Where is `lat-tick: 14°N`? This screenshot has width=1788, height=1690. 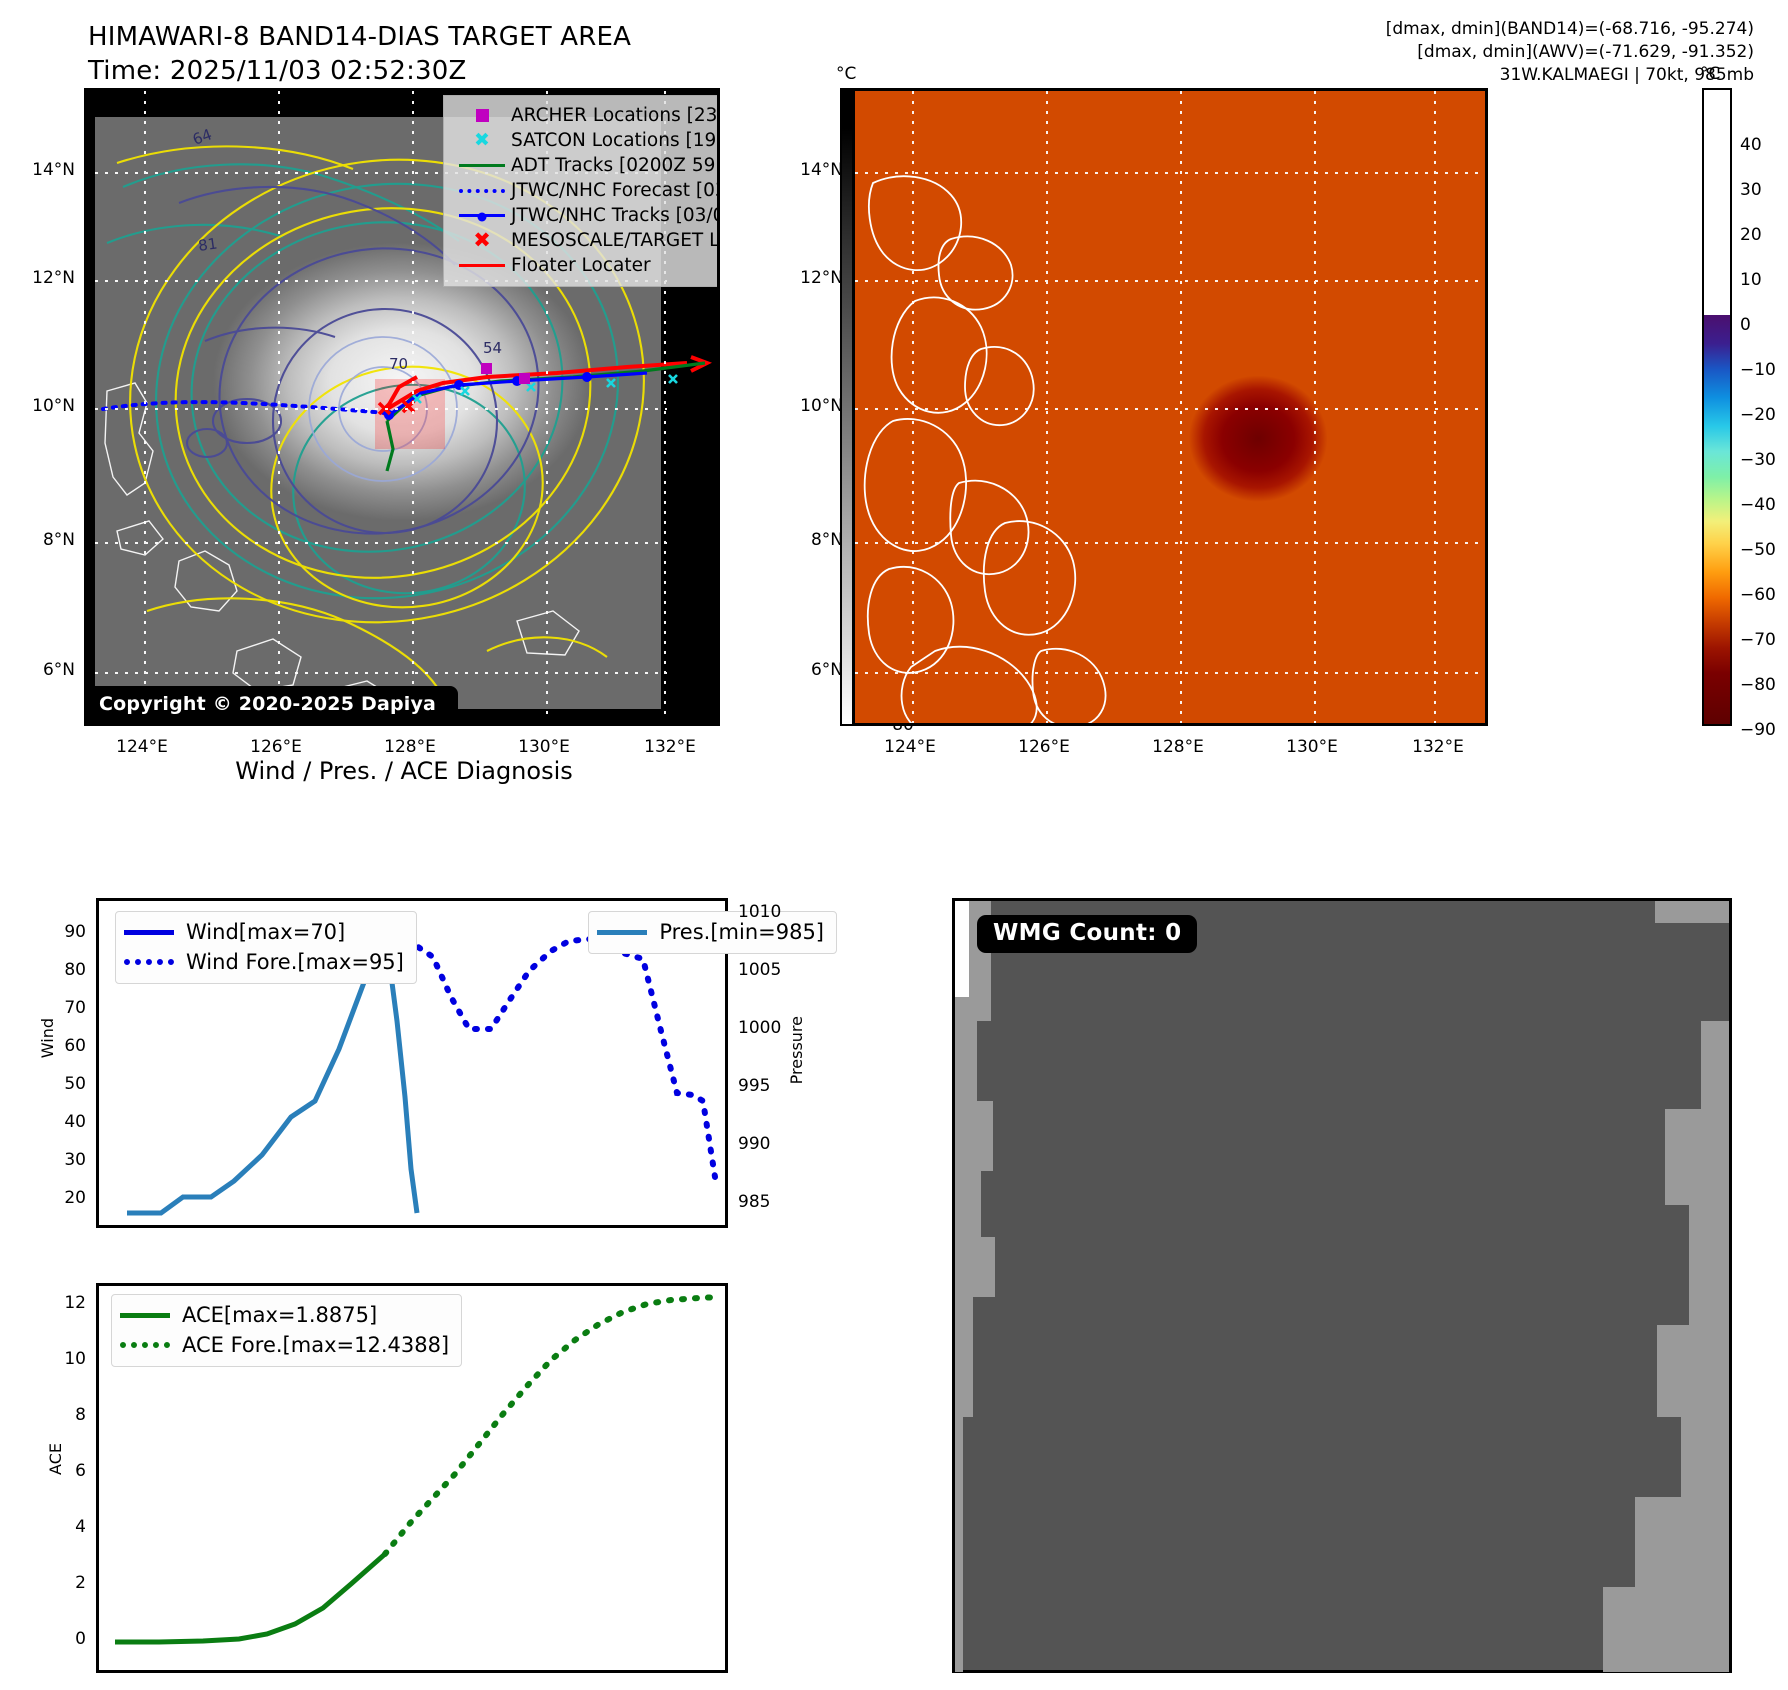 lat-tick: 14°N is located at coordinates (53, 170).